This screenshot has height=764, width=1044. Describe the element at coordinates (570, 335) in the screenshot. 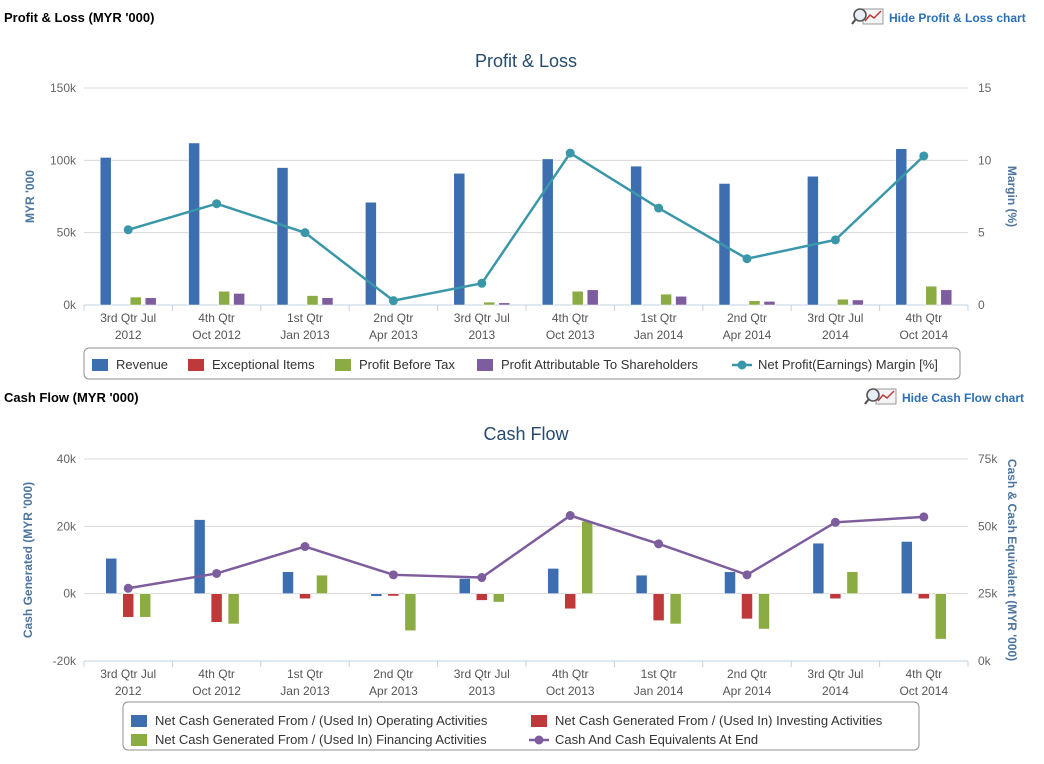

I see `x-tick-label: Oct 2013` at that location.